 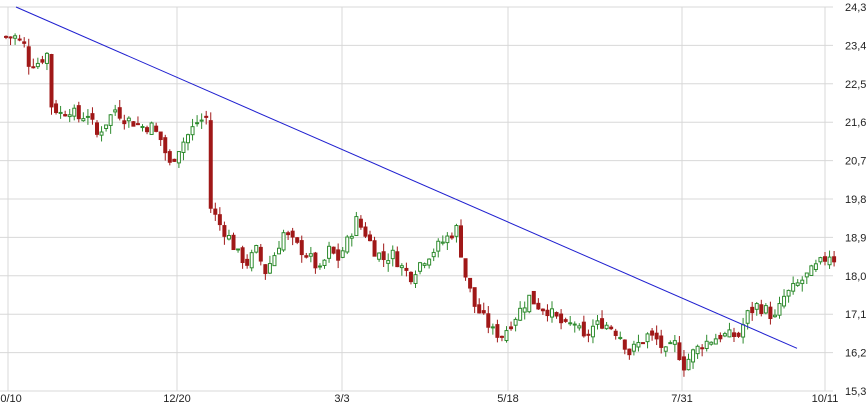 I want to click on x-tick-label: 7/31, so click(x=681, y=399).